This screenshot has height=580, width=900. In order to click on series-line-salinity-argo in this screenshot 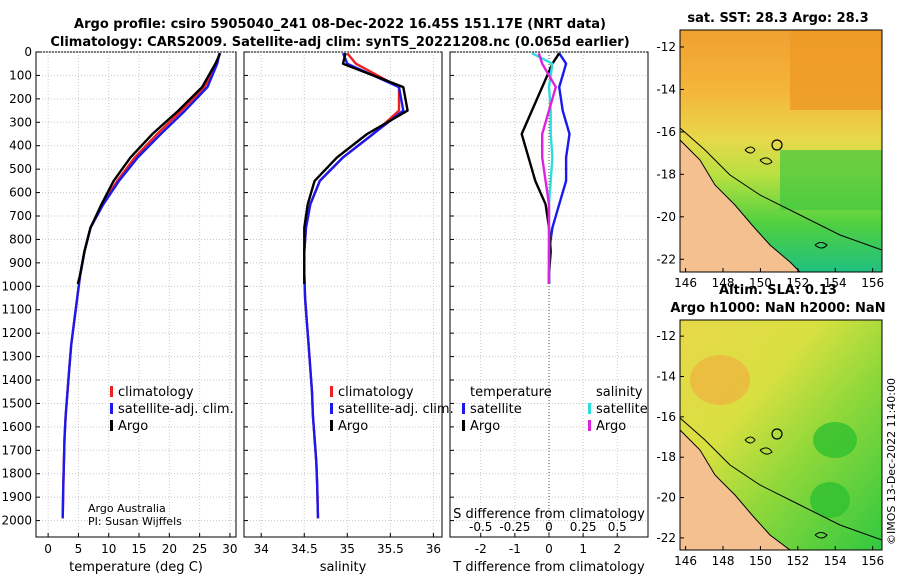, I will do `click(547, 168)`.